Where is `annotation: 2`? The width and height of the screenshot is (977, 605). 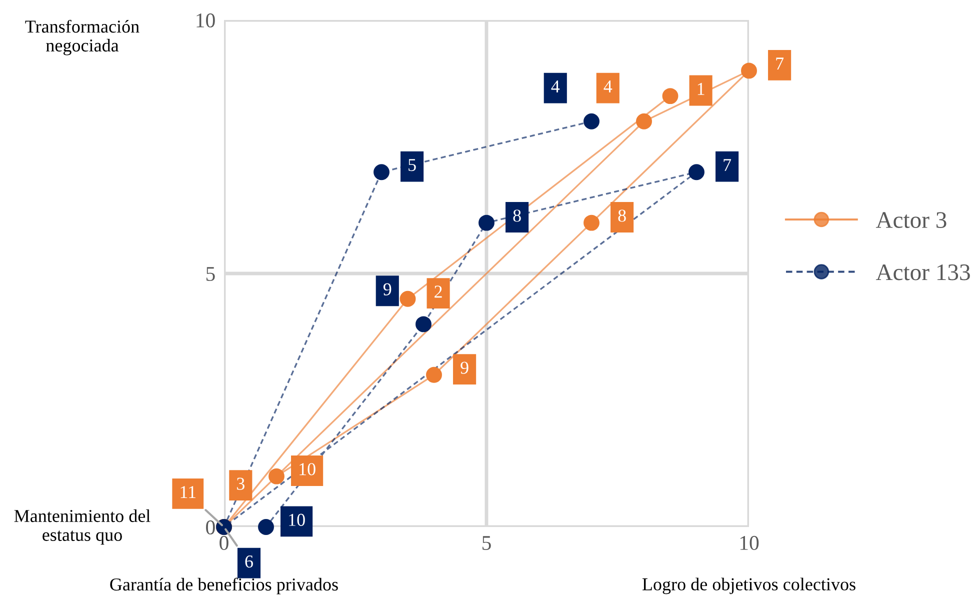 annotation: 2 is located at coordinates (438, 292).